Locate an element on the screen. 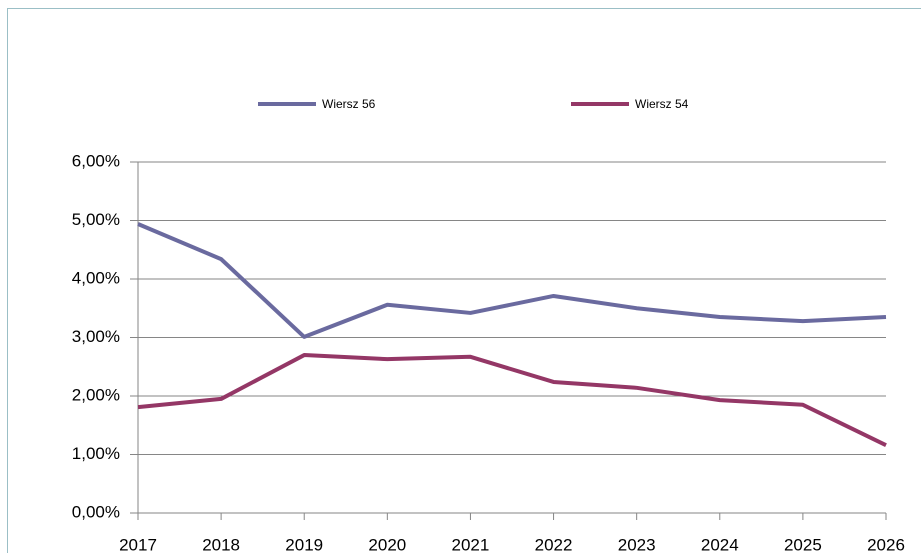 Image resolution: width=921 pixels, height=553 pixels. legend-label: Wiersz 54 is located at coordinates (662, 104).